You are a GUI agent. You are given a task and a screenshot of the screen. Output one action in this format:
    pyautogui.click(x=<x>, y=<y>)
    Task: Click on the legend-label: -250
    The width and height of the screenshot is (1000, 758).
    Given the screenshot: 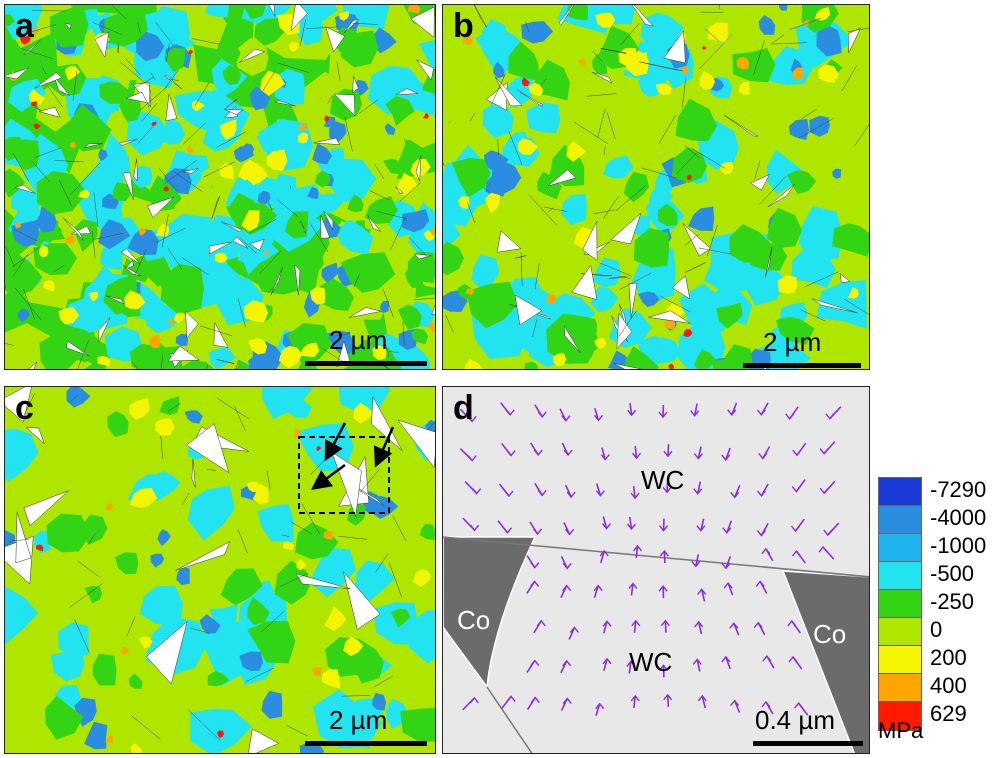 What is the action you would take?
    pyautogui.click(x=952, y=601)
    